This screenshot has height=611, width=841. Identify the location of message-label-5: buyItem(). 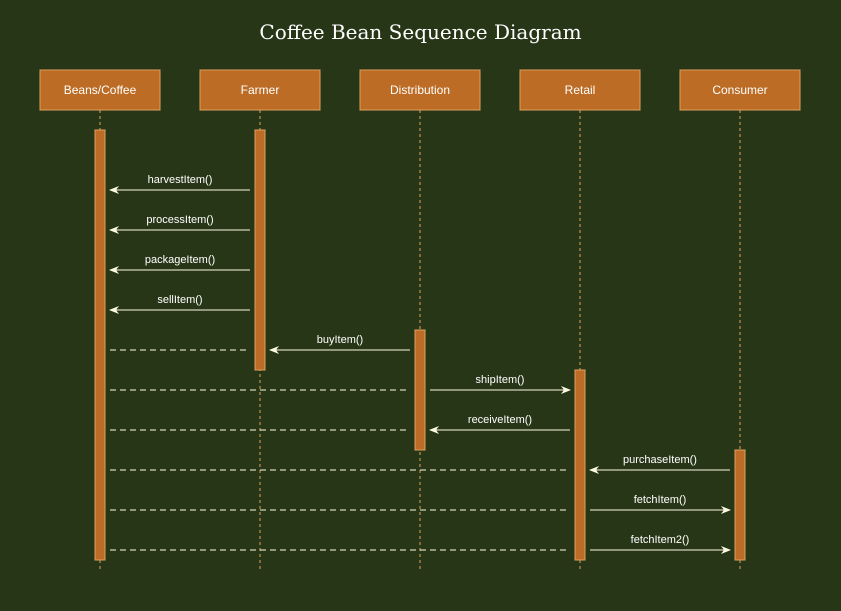
(340, 340).